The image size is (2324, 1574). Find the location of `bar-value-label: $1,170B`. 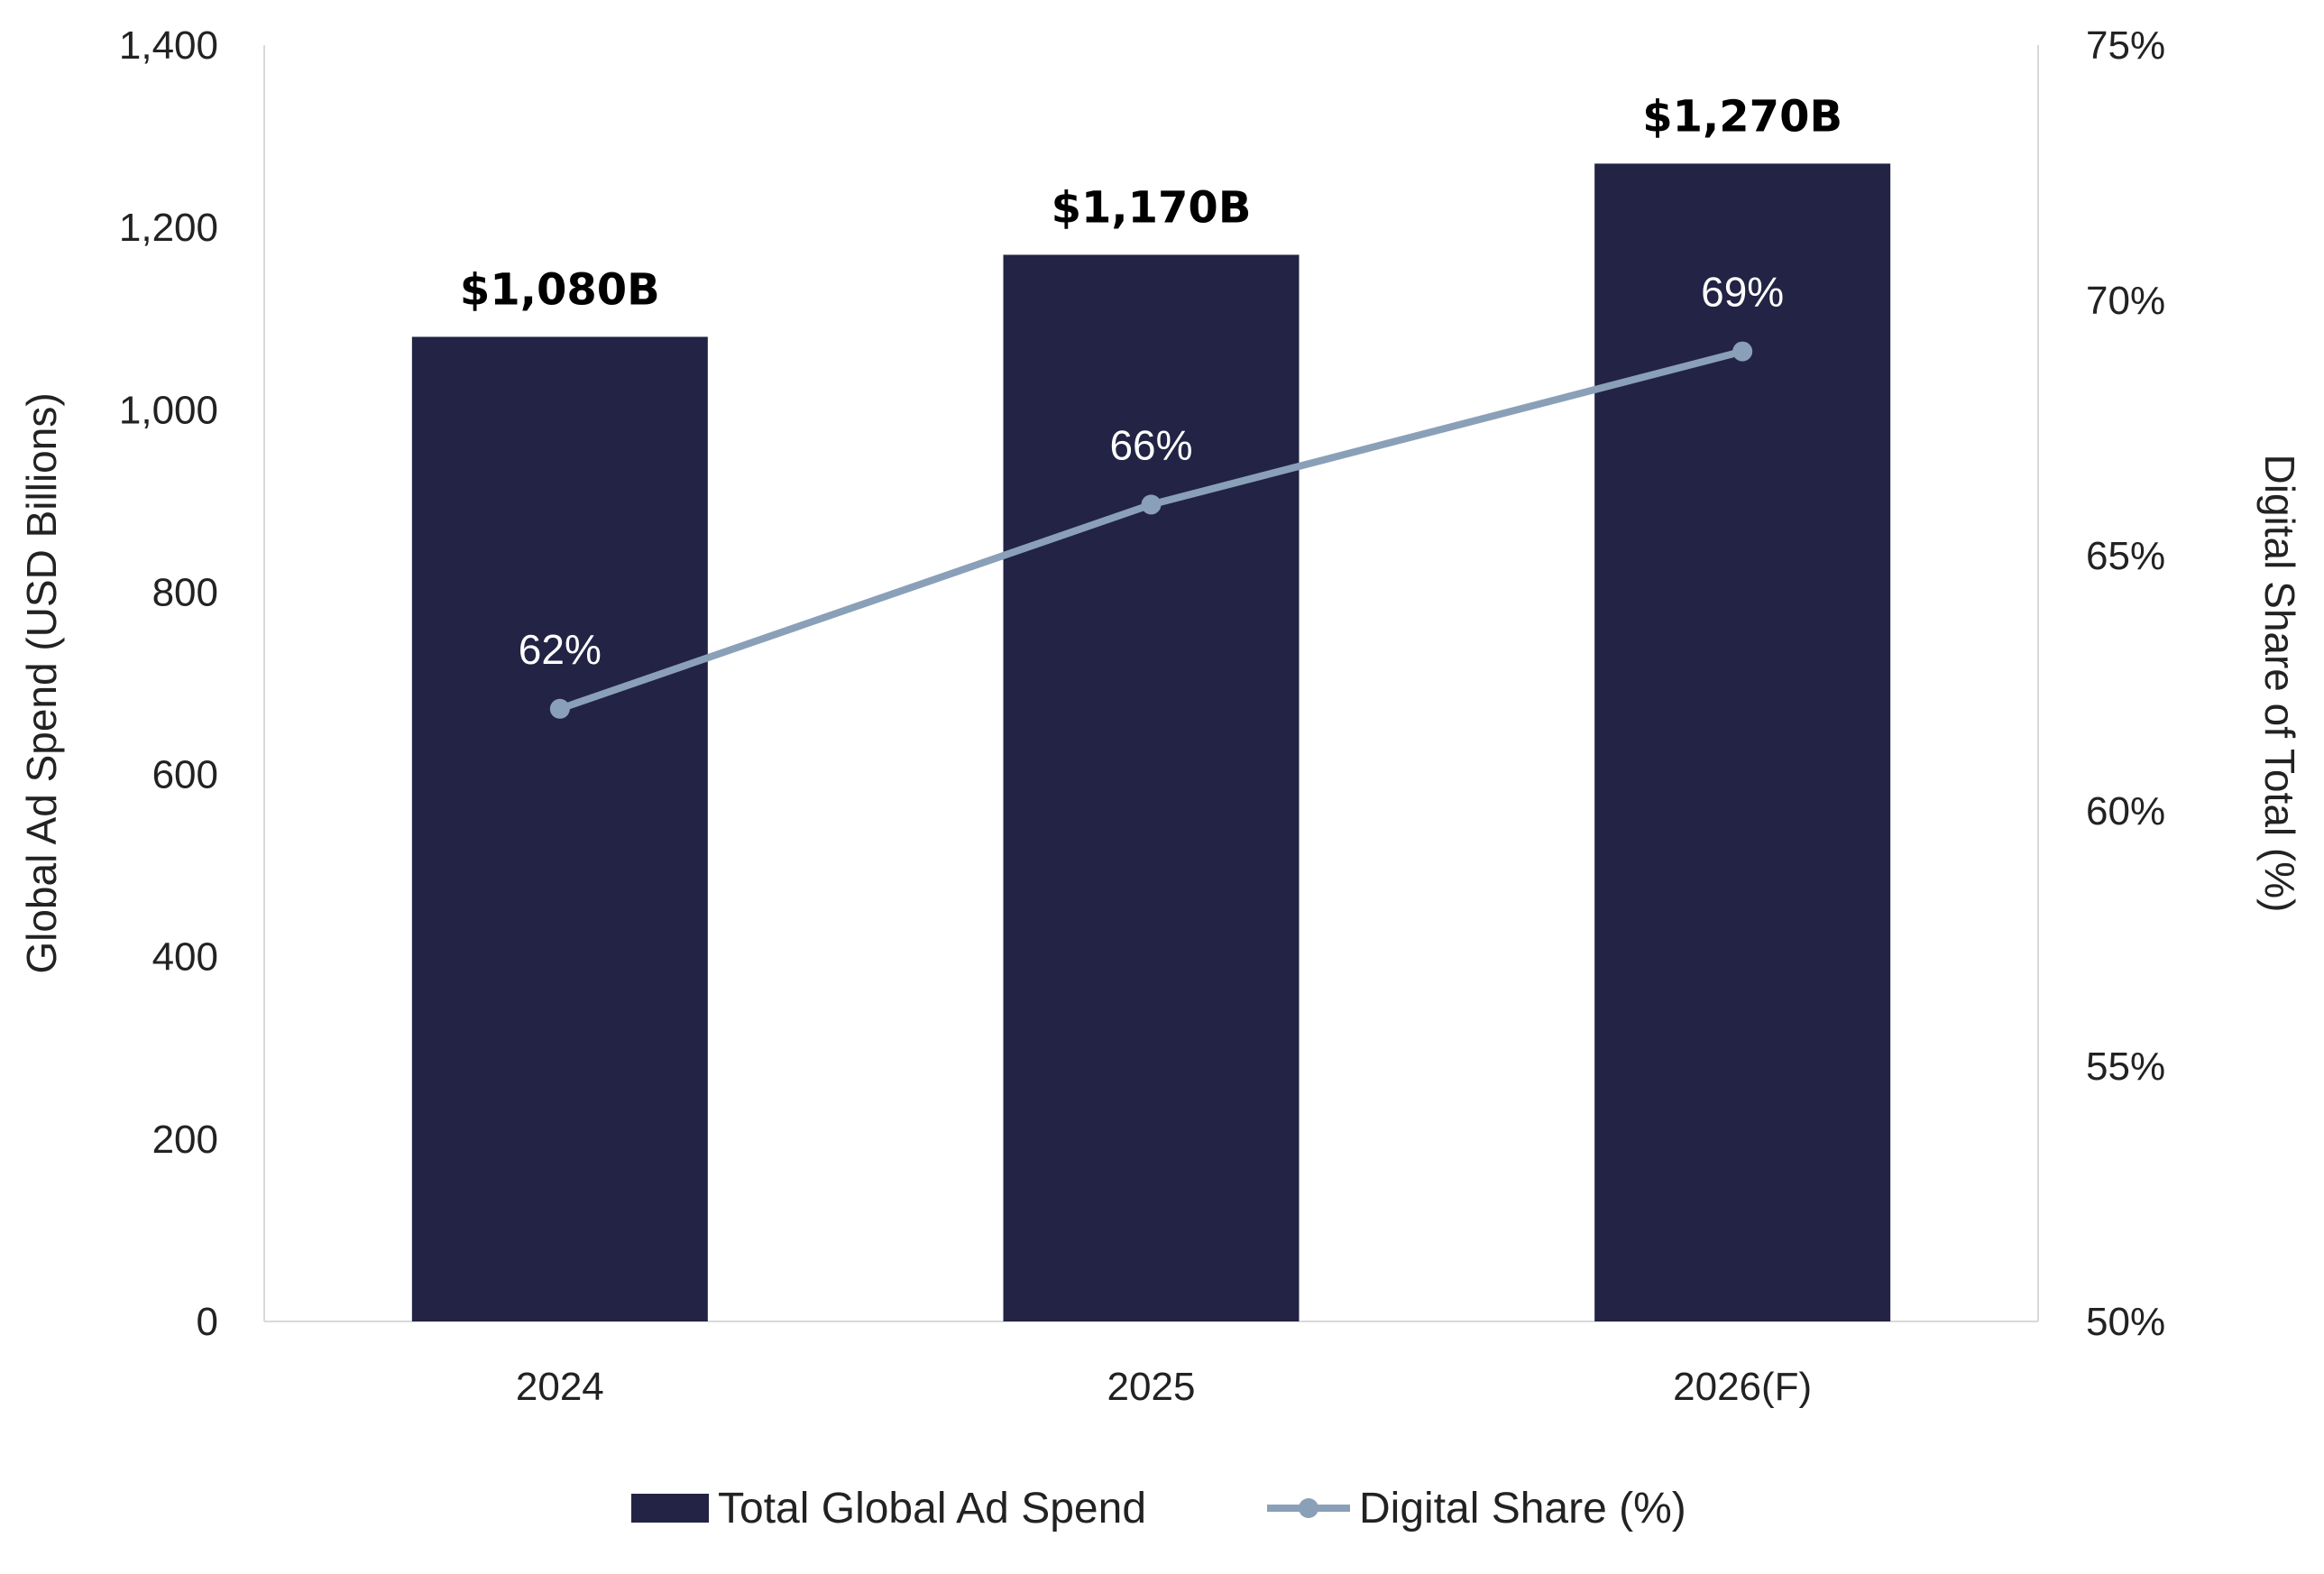

bar-value-label: $1,170B is located at coordinates (1152, 207).